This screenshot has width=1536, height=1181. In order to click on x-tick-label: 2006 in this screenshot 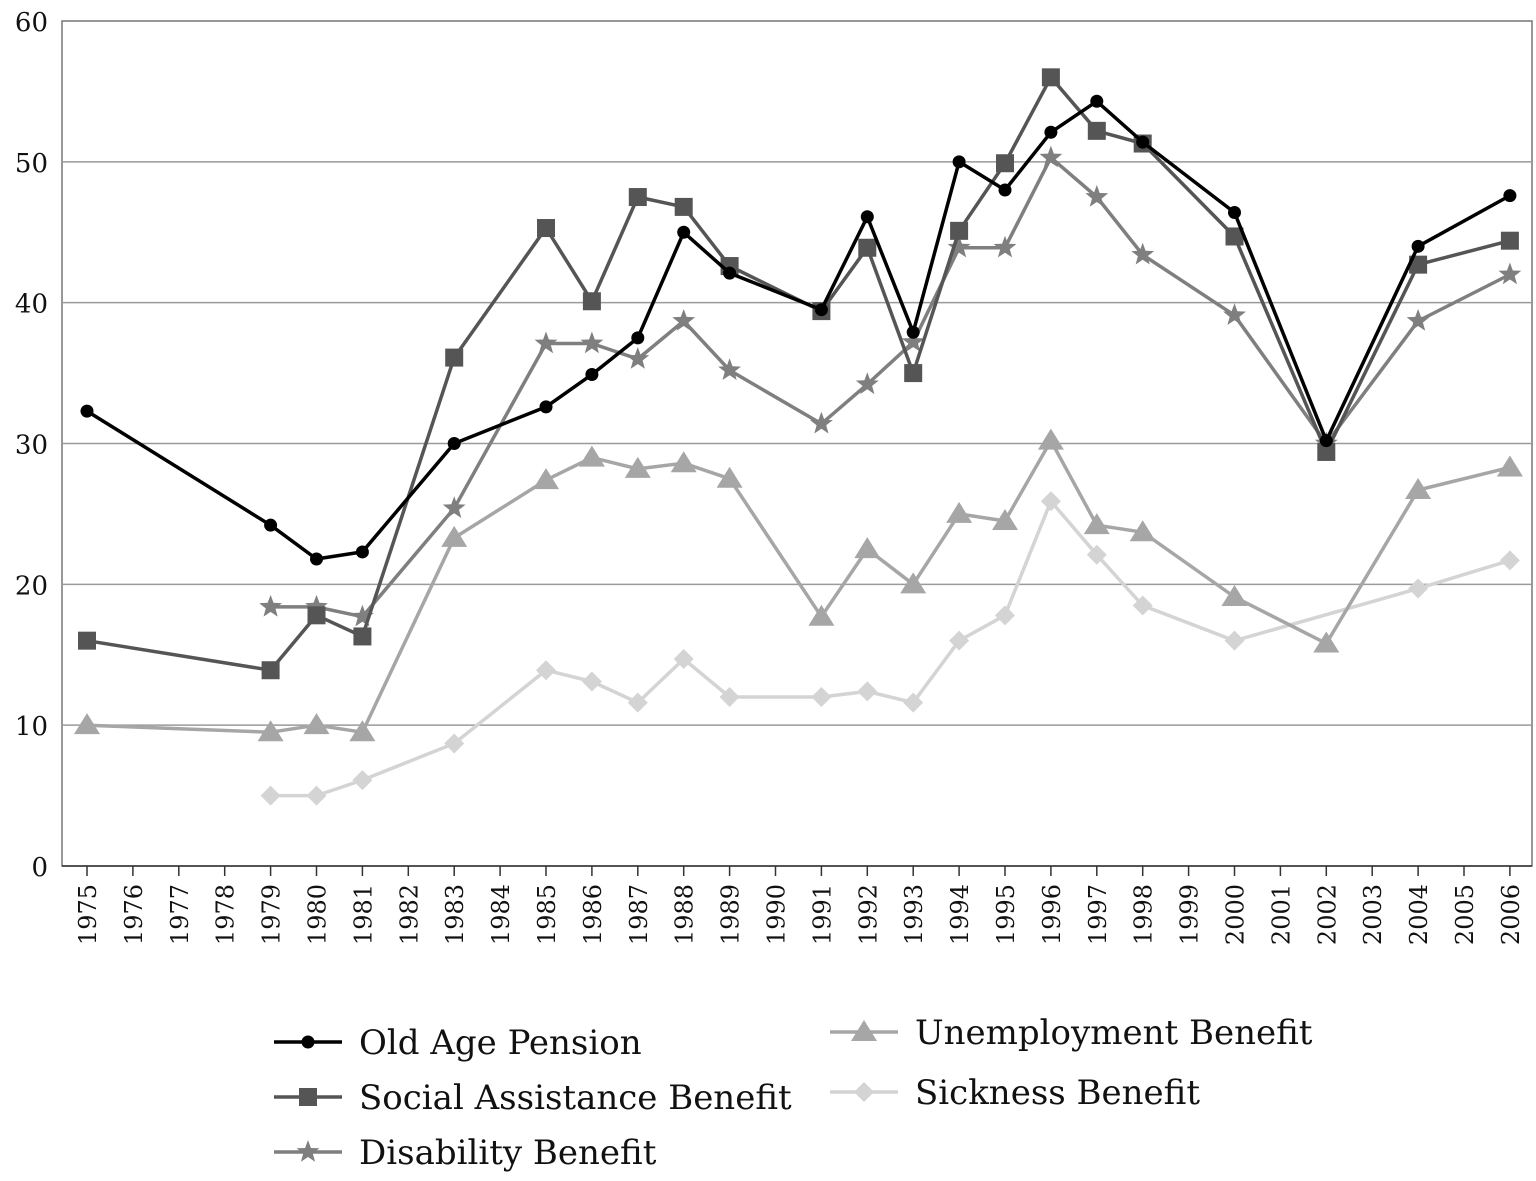, I will do `click(1511, 914)`.